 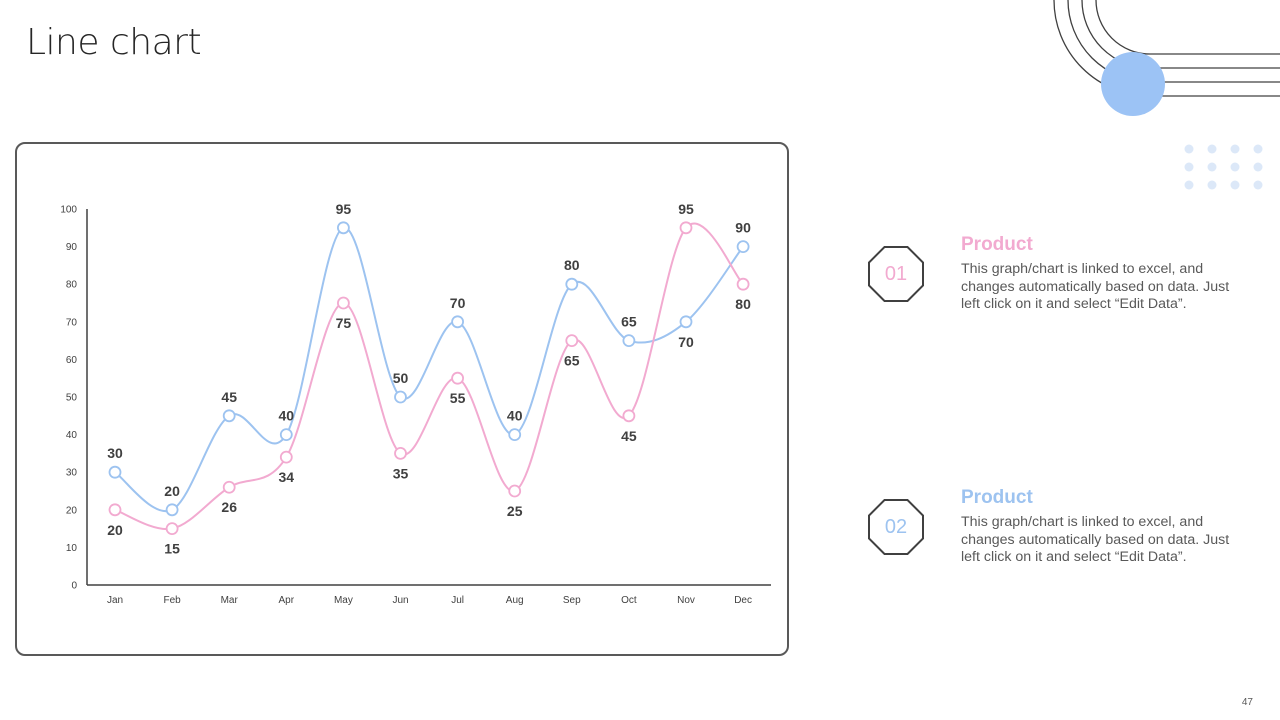 What do you see at coordinates (515, 435) in the screenshot?
I see `data-point-blue-aug` at bounding box center [515, 435].